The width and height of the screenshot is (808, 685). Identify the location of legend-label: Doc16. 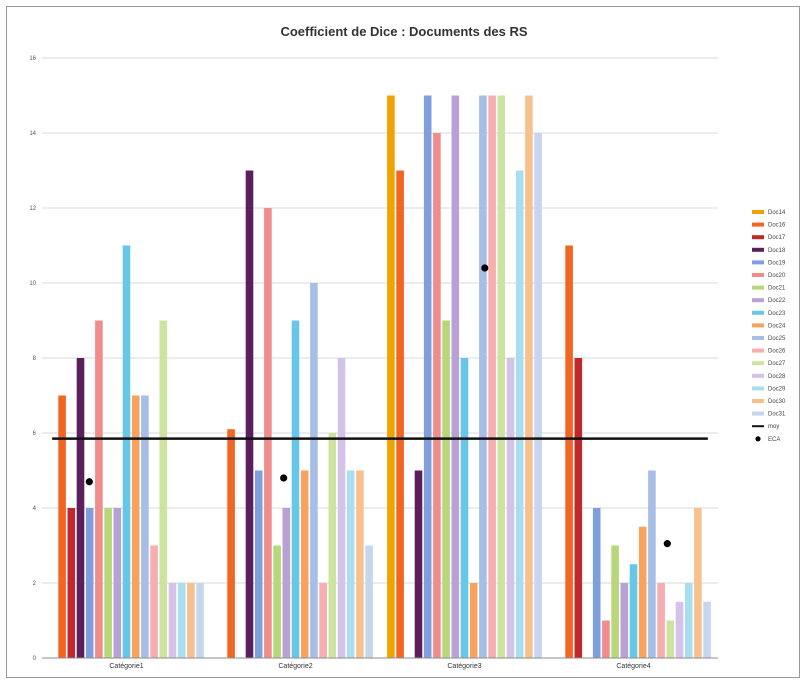
(777, 226).